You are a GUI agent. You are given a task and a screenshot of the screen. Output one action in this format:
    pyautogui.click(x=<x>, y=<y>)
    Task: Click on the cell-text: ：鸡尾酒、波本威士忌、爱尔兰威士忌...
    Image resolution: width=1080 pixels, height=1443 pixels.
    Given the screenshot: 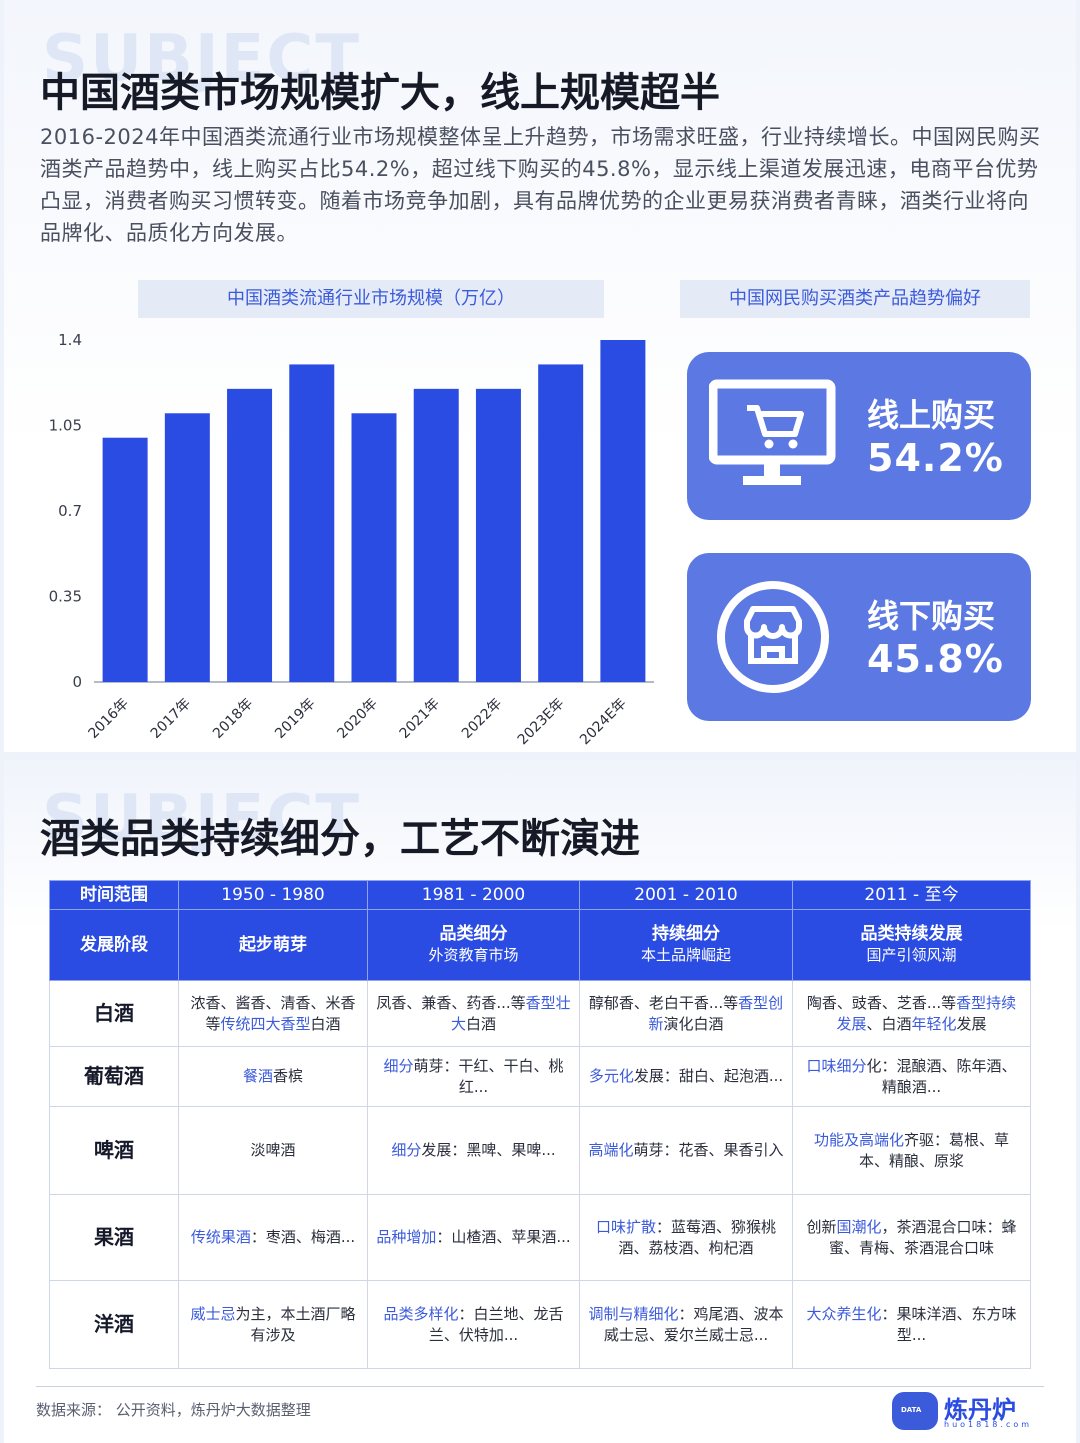 What is the action you would take?
    pyautogui.click(x=693, y=1324)
    